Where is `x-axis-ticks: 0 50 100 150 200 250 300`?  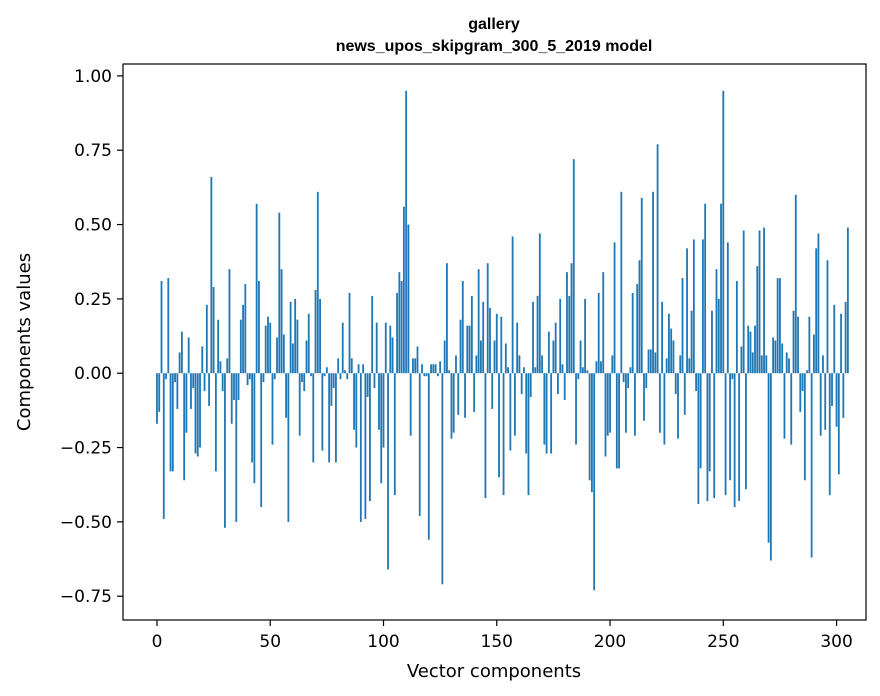 x-axis-ticks: 0 50 100 150 200 250 300 is located at coordinates (502, 636).